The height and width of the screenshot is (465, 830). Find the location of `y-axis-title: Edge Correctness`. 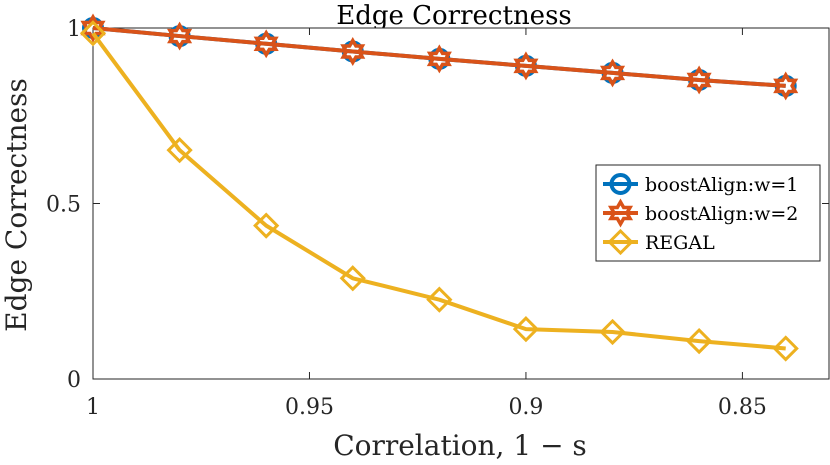

y-axis-title: Edge Correctness is located at coordinates (16, 205).